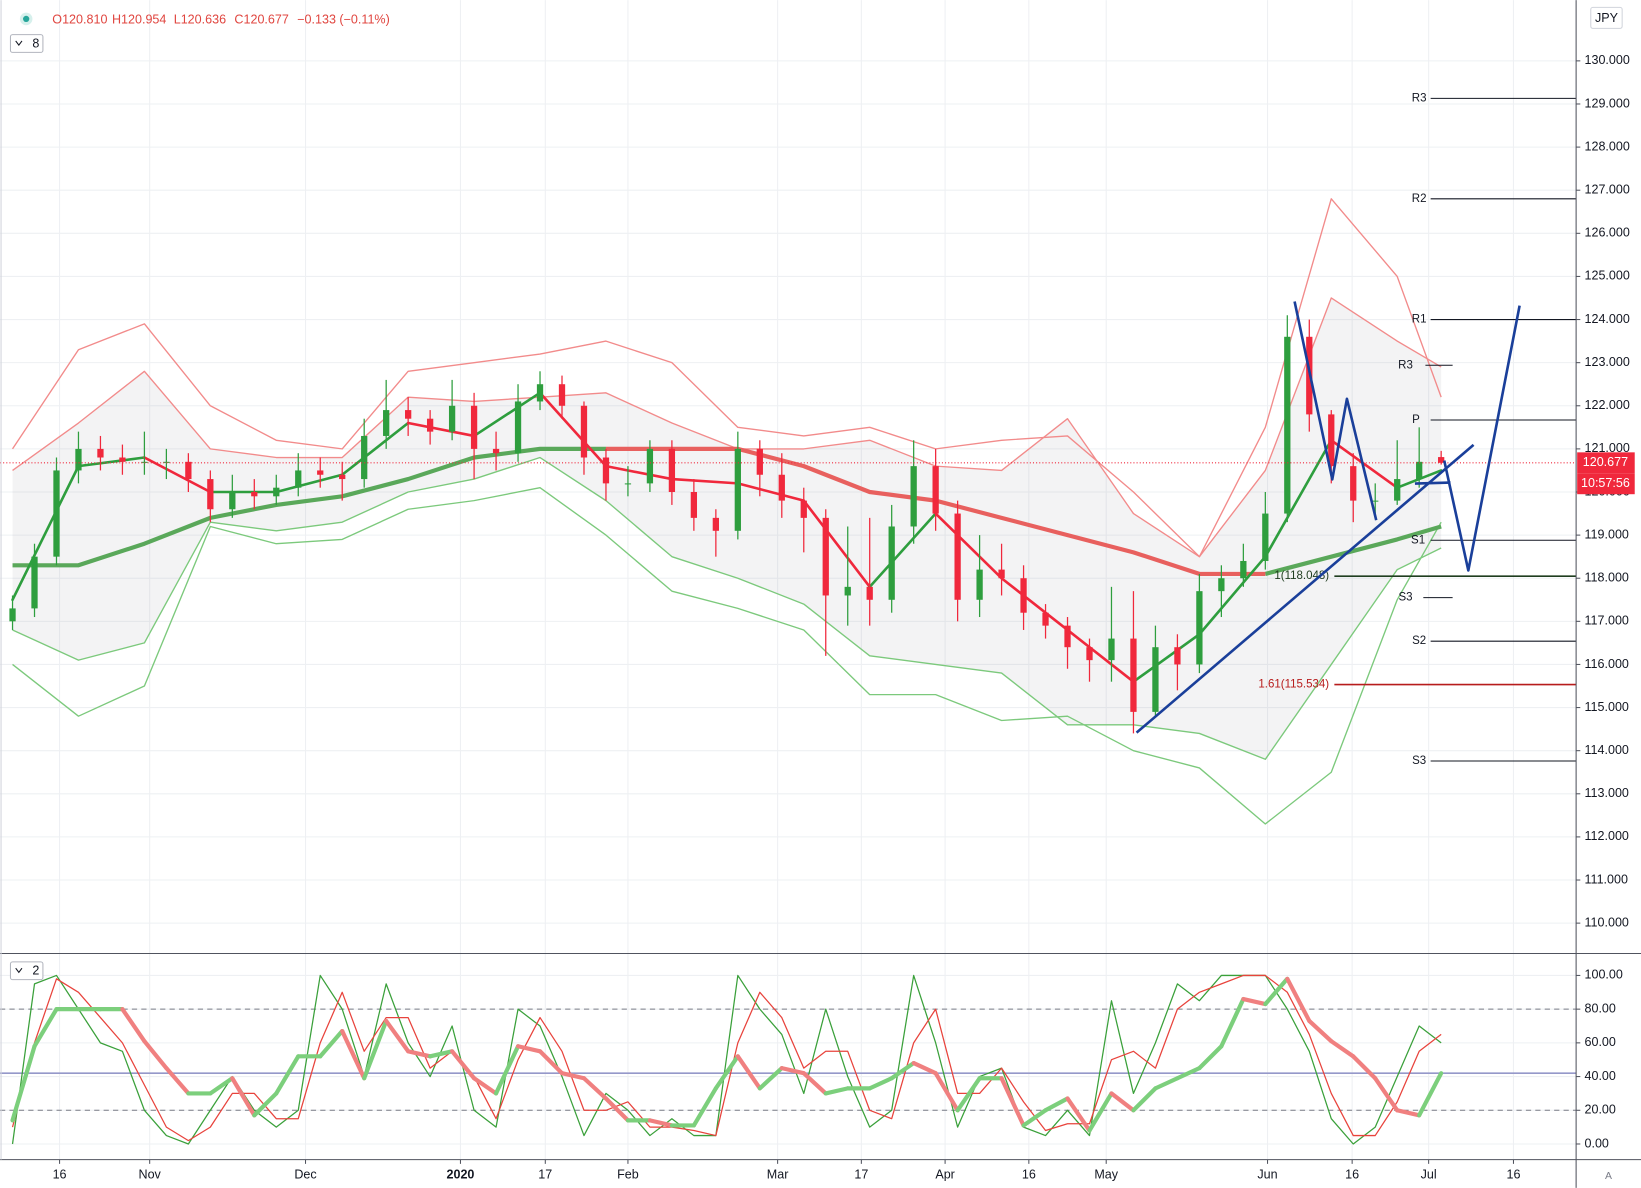  Describe the element at coordinates (1606, 534) in the screenshot. I see `y-tick-label: 119.000` at that location.